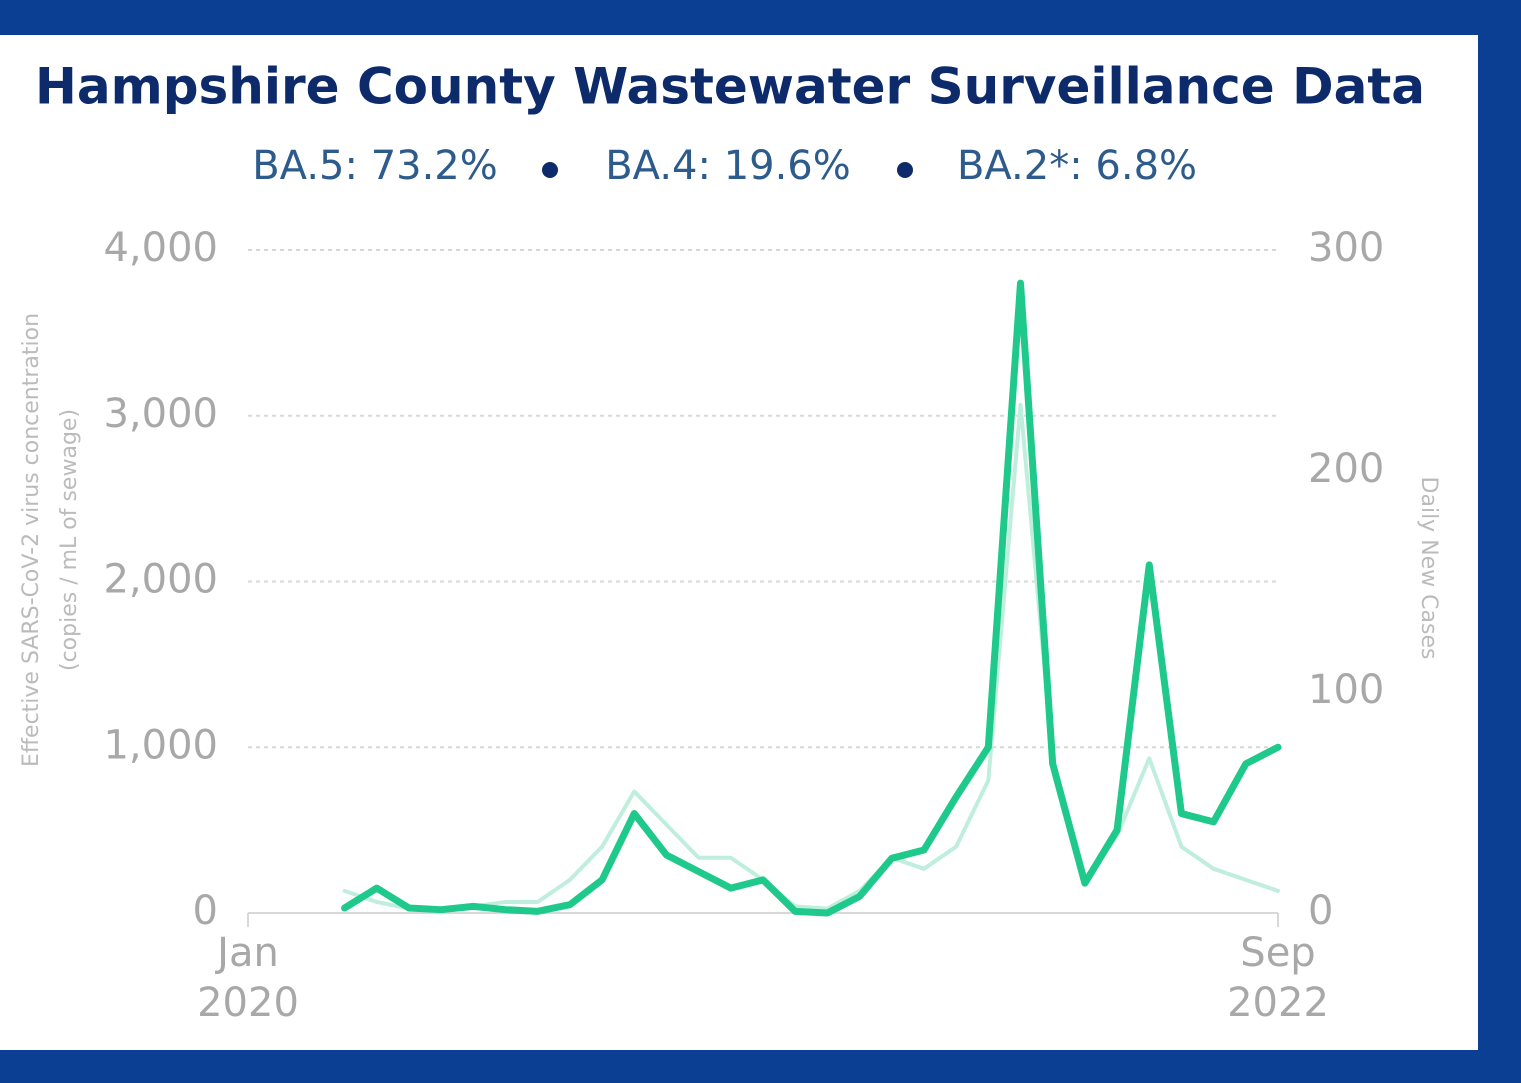  Describe the element at coordinates (31, 540) in the screenshot. I see `y-axis-label: Effective SARS-CoV-2 virus concentration` at that location.